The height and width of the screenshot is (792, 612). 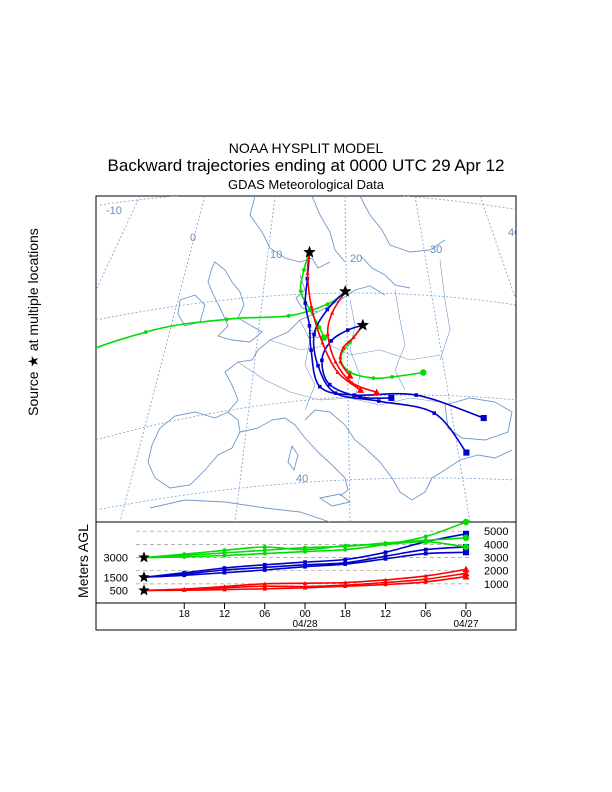 I want to click on date-label: 04/27, so click(x=465, y=624).